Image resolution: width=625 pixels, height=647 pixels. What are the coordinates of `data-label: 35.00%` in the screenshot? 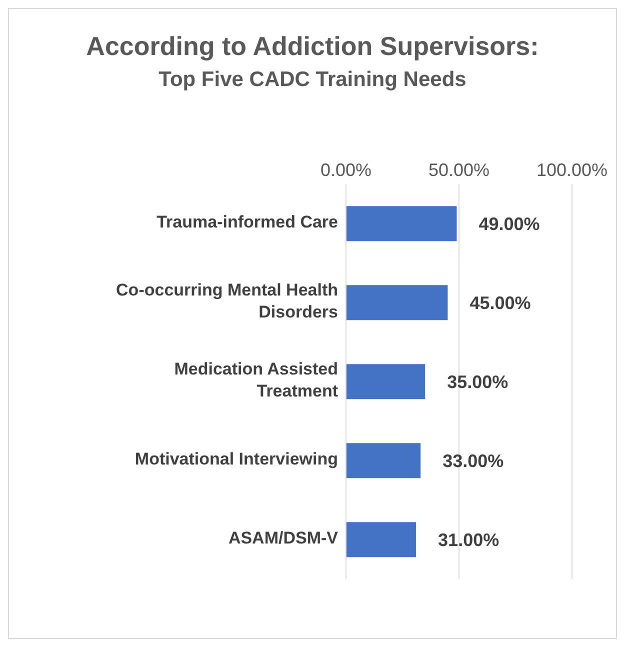 It's located at (477, 382).